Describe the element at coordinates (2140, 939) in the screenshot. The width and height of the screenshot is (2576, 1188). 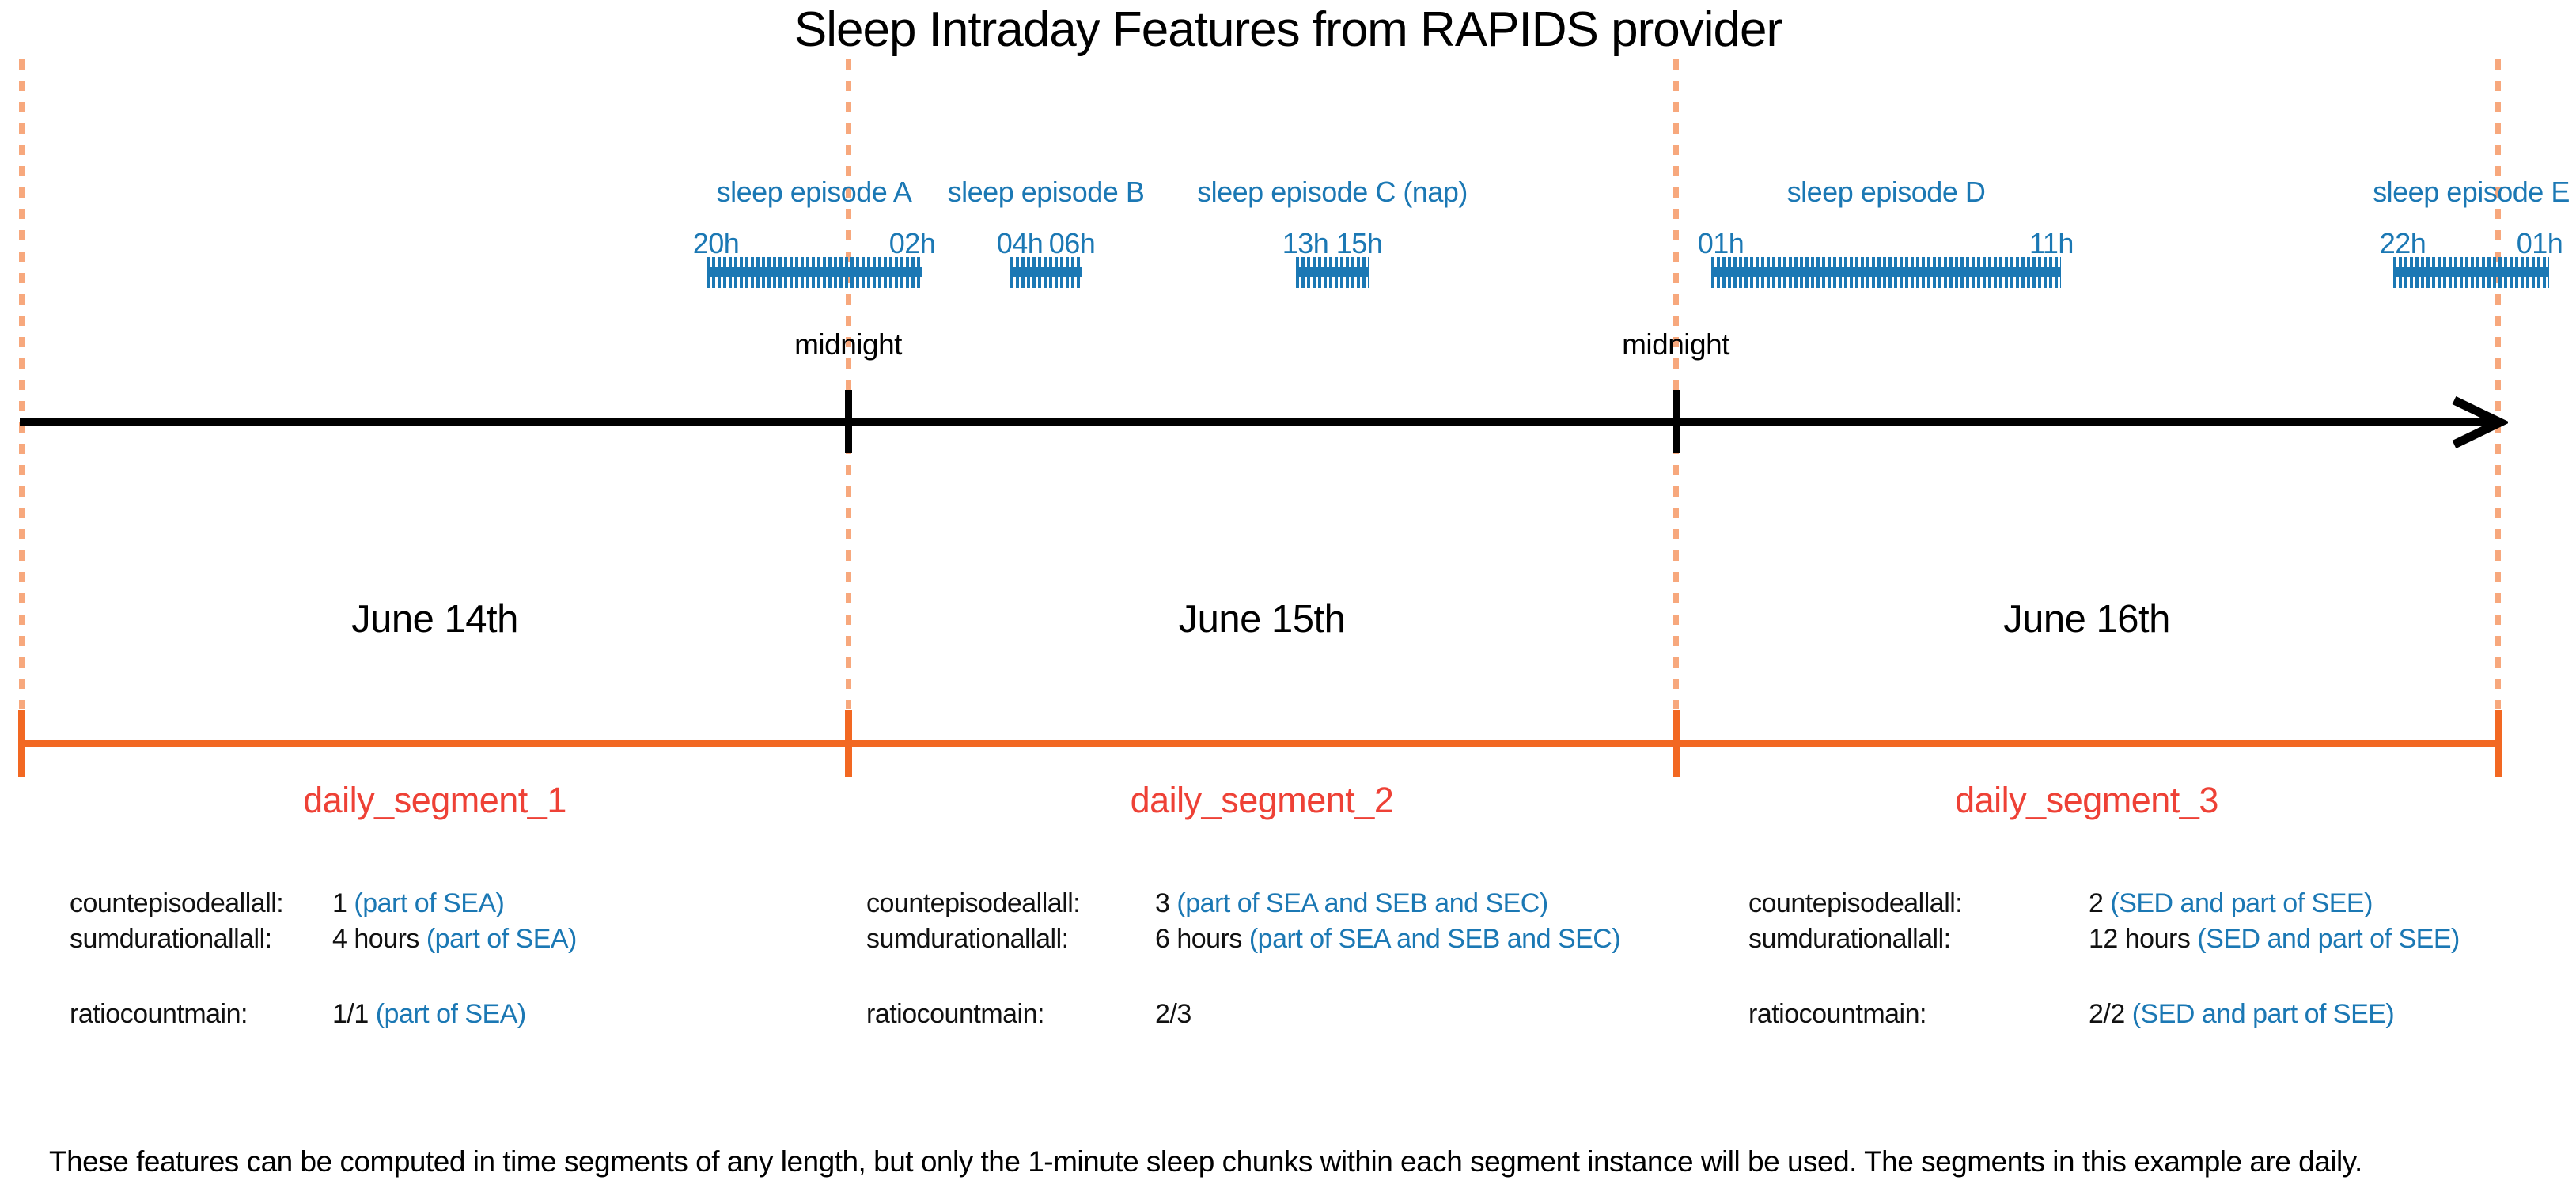
I see `feature-value-number: 12 hours` at that location.